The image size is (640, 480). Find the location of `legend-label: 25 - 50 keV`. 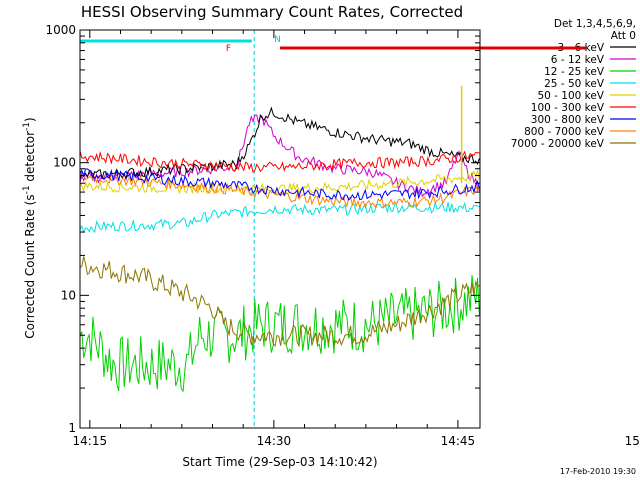

legend-label: 25 - 50 keV is located at coordinates (574, 84).